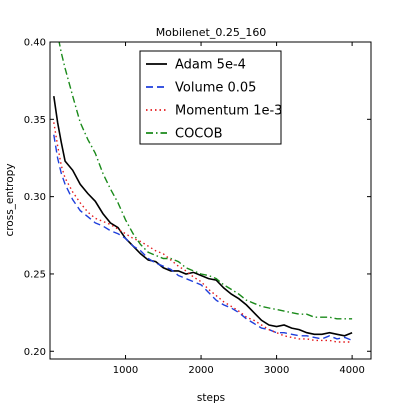 This screenshot has width=415, height=415. Describe the element at coordinates (125, 370) in the screenshot. I see `x-tick-label: 1000` at that location.